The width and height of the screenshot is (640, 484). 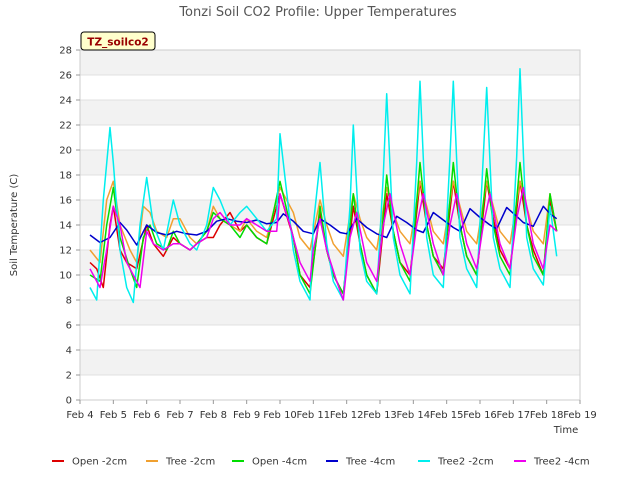 What do you see at coordinates (65, 226) in the screenshot?
I see `y-tick-label: 14` at bounding box center [65, 226].